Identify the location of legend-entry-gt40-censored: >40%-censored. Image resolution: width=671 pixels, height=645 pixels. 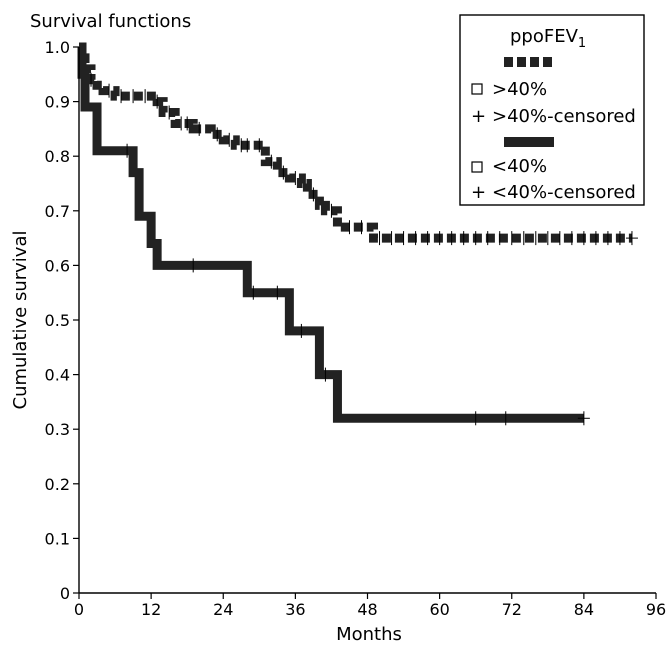
(564, 116).